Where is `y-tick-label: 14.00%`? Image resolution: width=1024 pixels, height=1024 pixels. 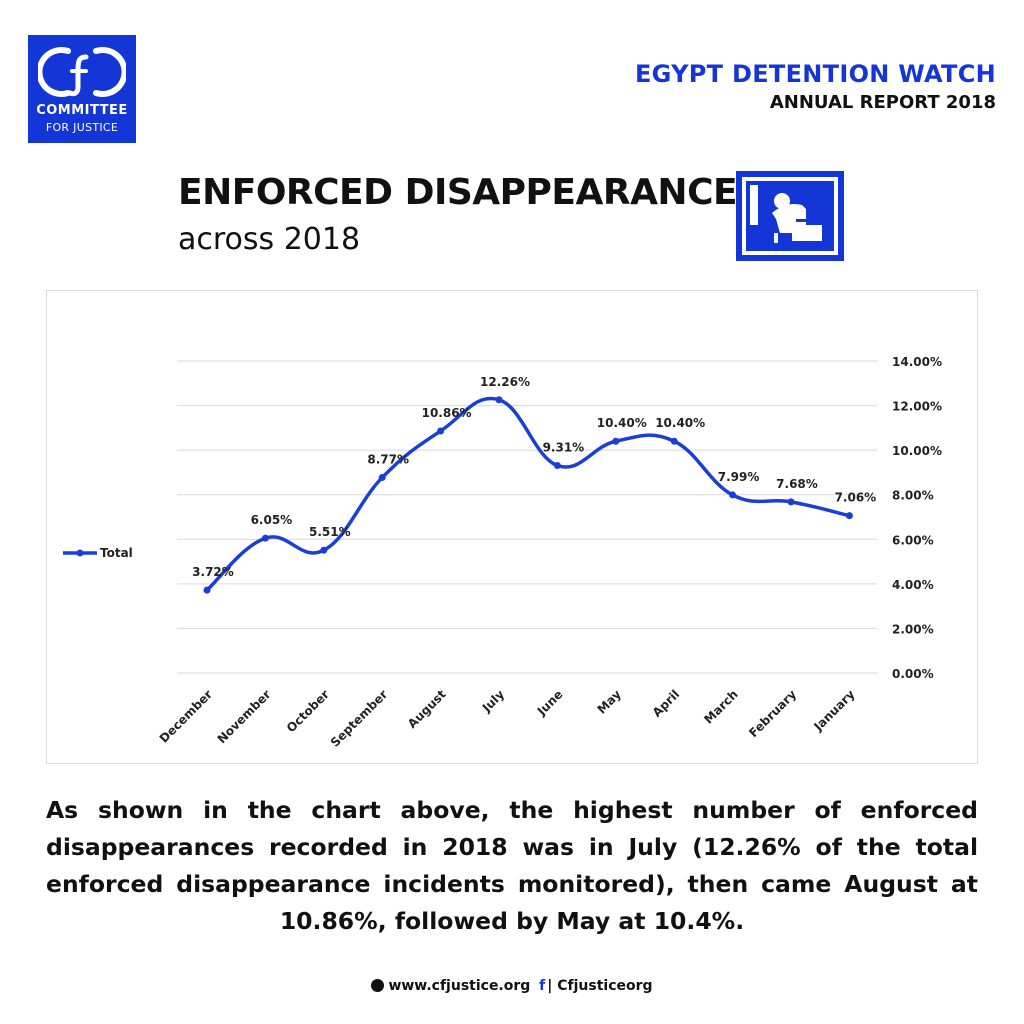 y-tick-label: 14.00% is located at coordinates (917, 362).